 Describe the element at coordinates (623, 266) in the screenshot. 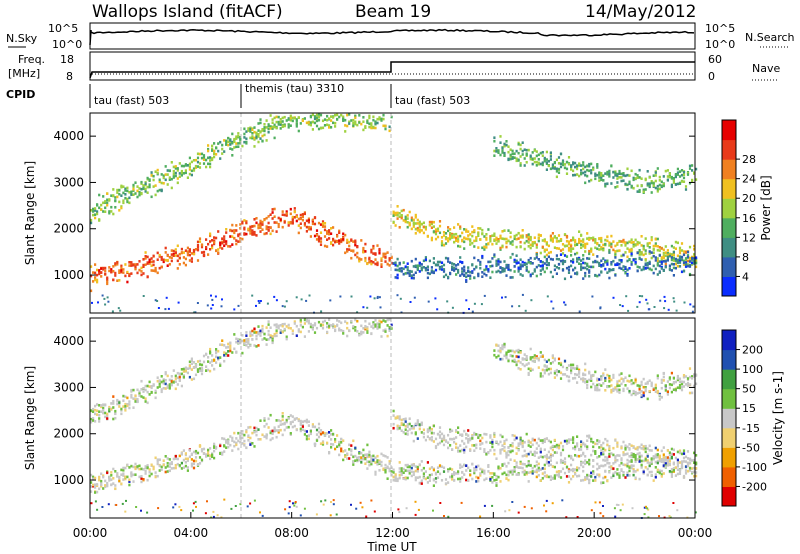

I see `power-cell-2064` at that location.